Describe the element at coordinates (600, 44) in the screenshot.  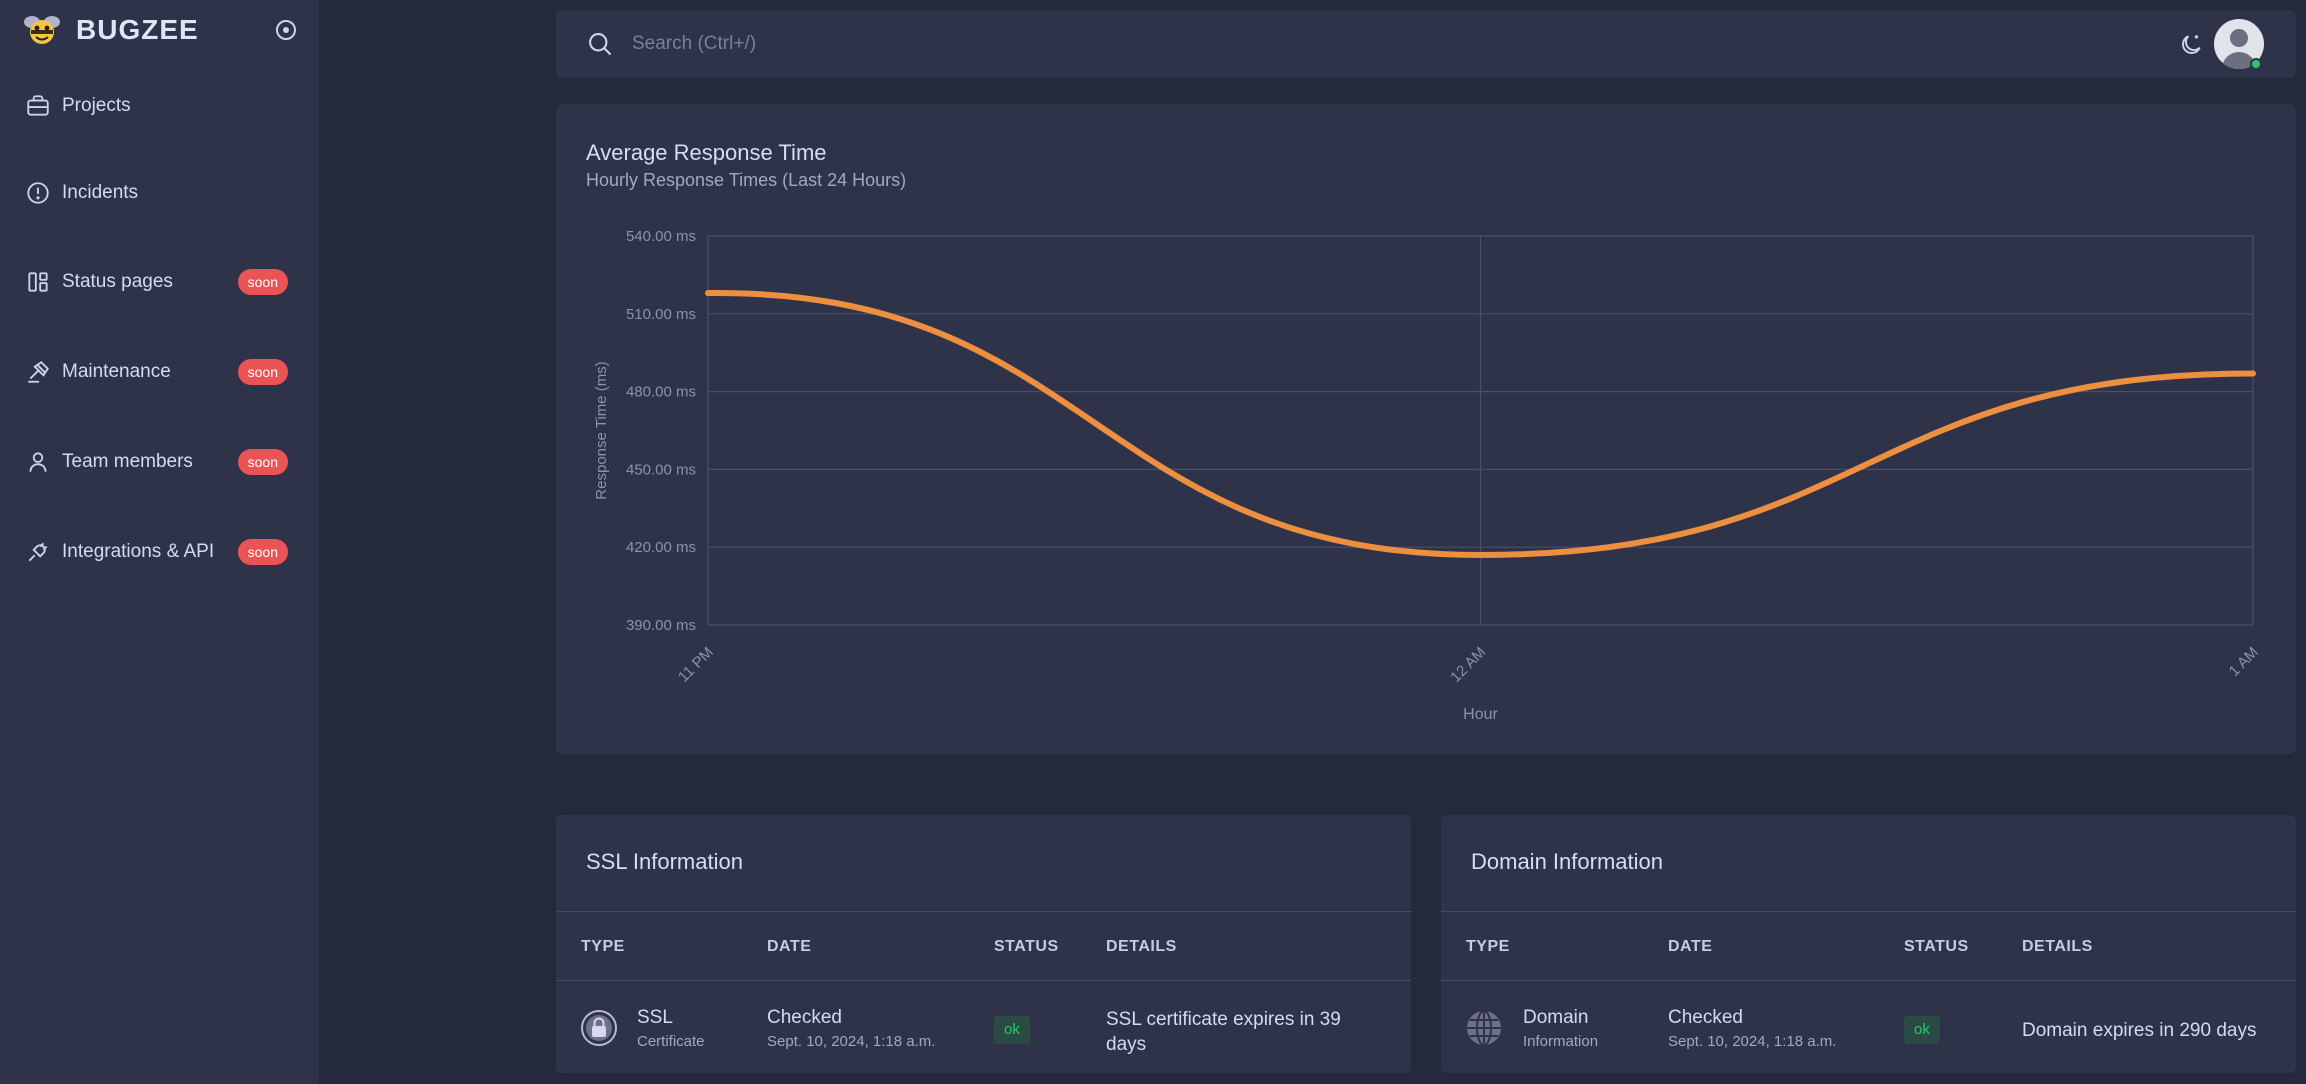
I see `search-icon` at that location.